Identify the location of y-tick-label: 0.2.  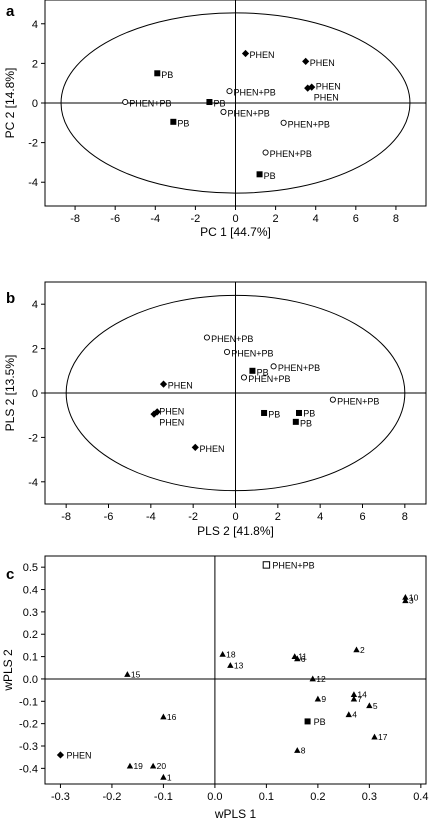
(30, 635).